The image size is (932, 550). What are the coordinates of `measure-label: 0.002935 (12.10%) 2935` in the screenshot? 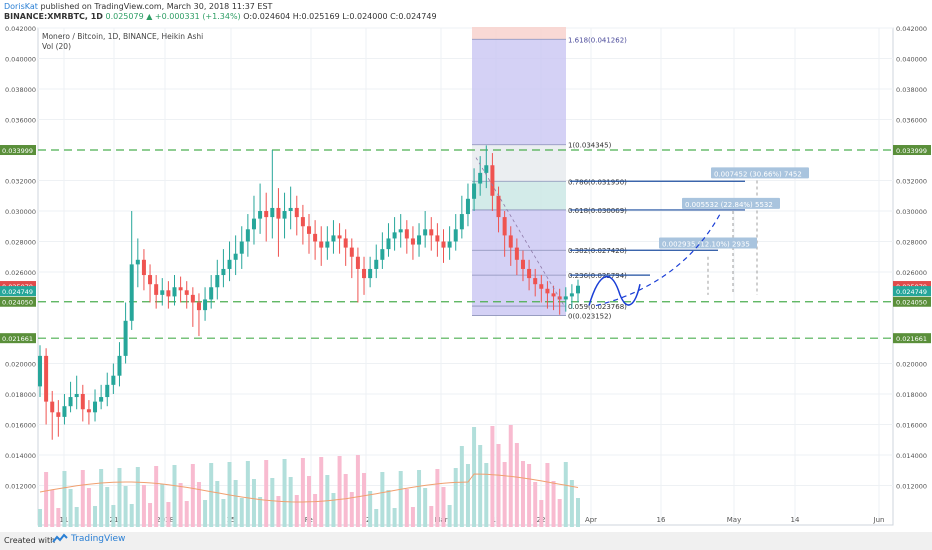 It's located at (706, 245).